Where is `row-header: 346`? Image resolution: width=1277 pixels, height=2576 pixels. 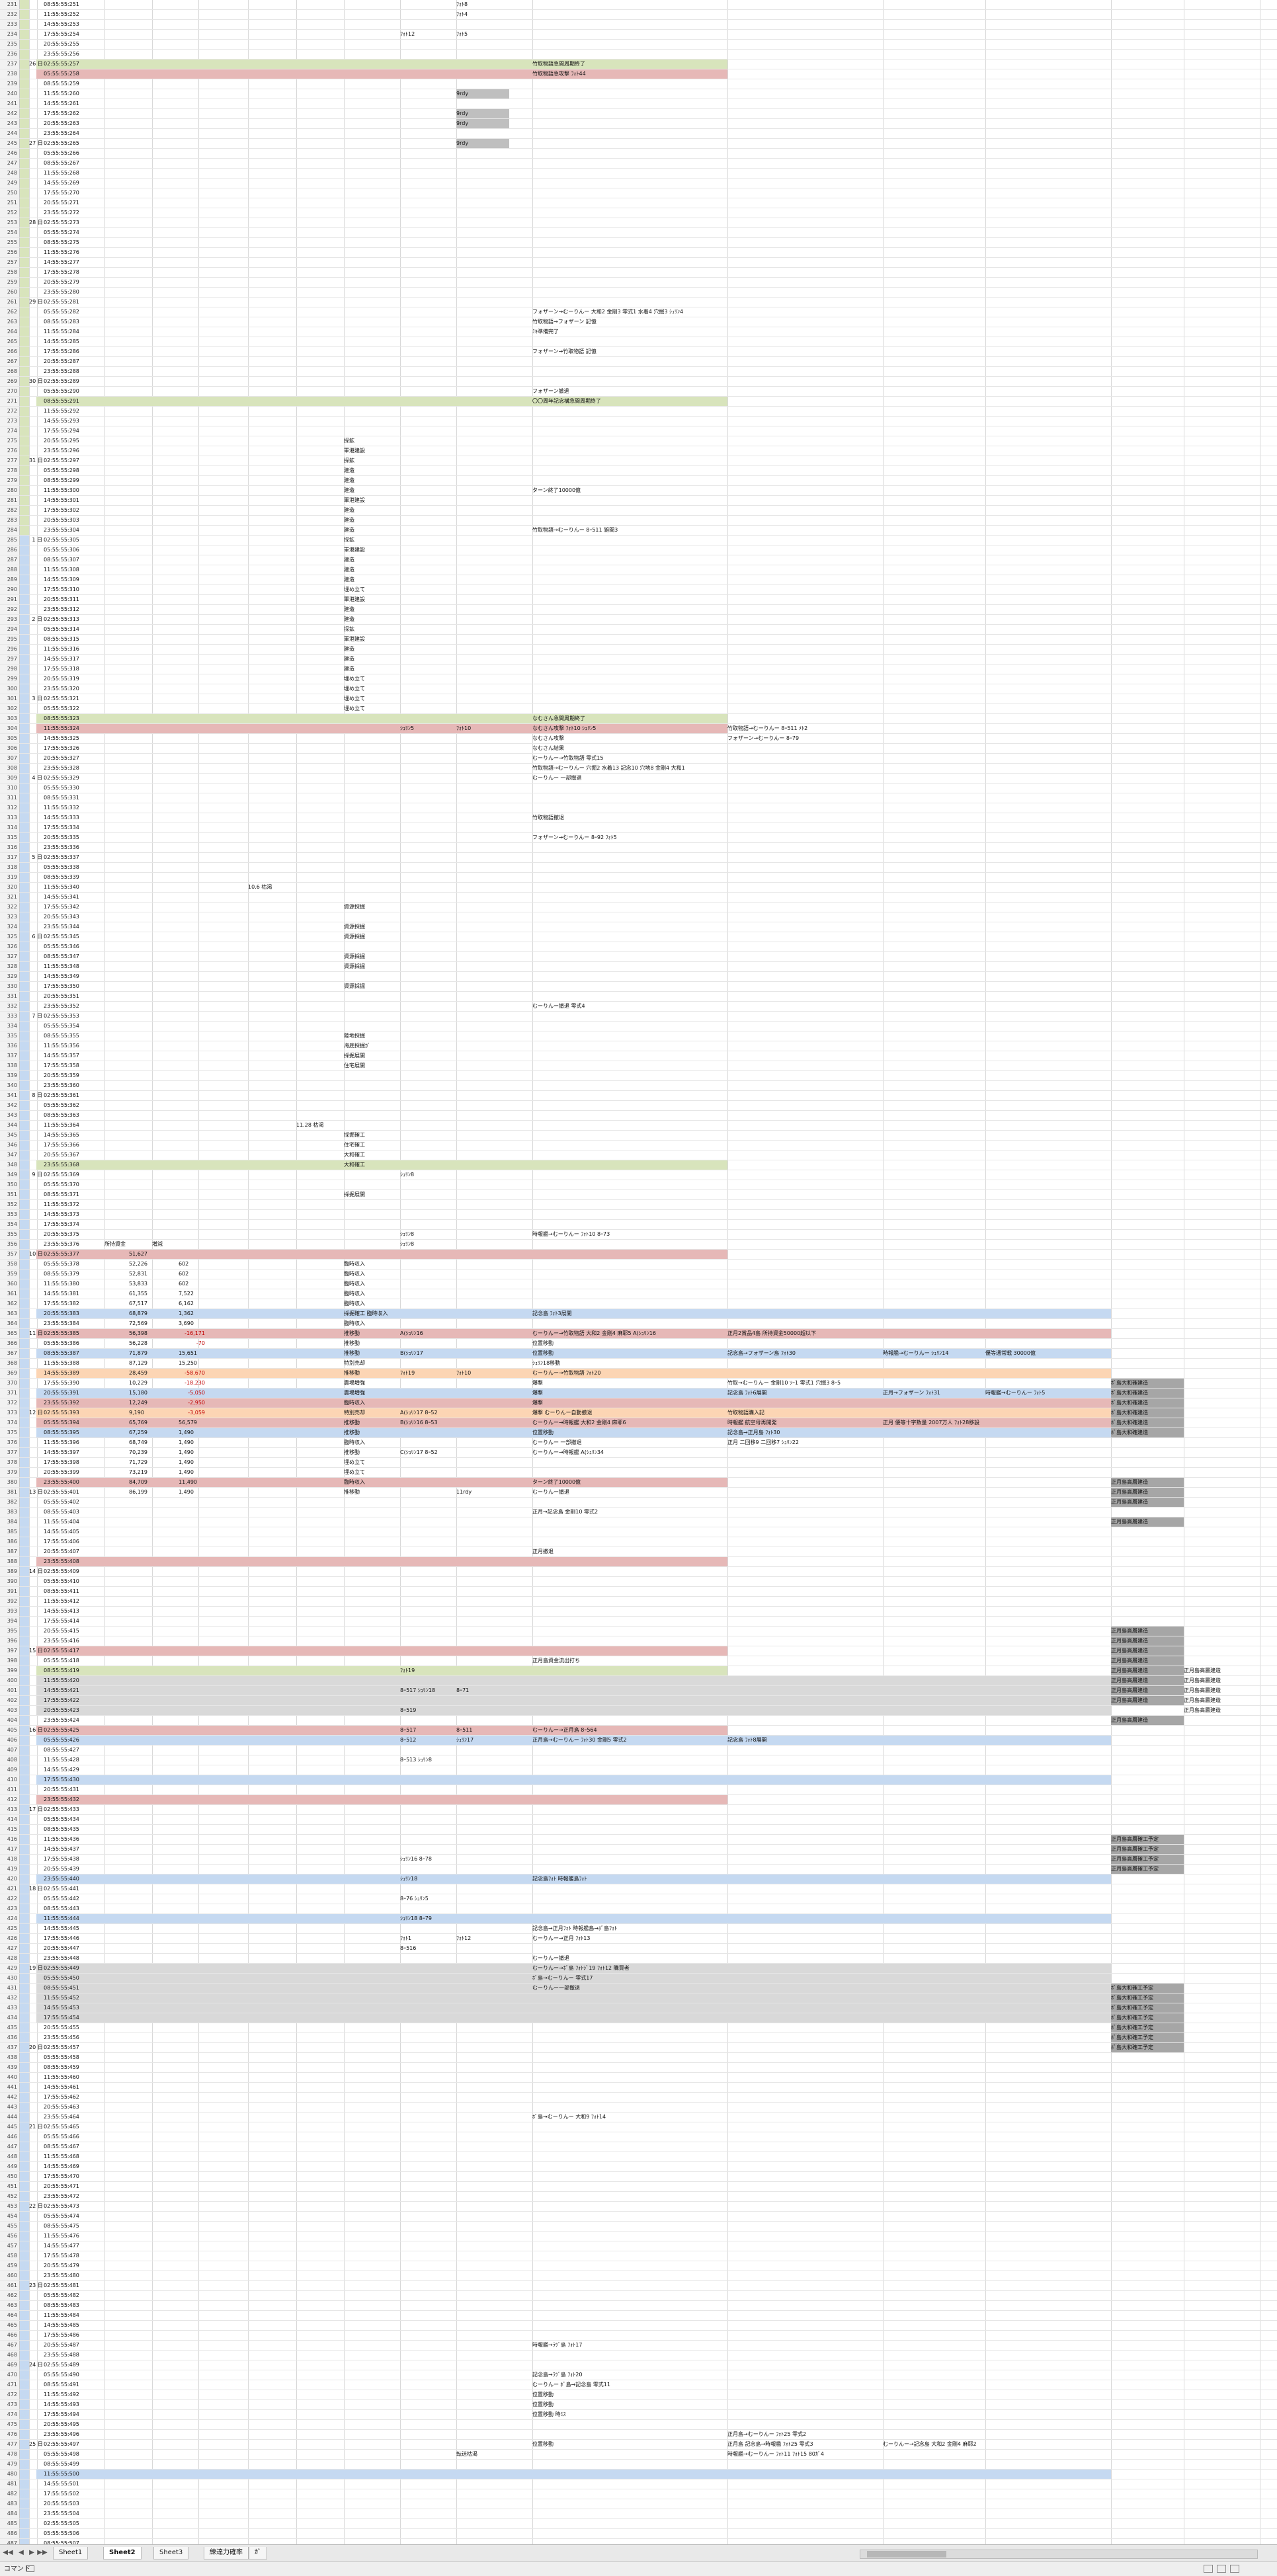 row-header: 346 is located at coordinates (10, 1145).